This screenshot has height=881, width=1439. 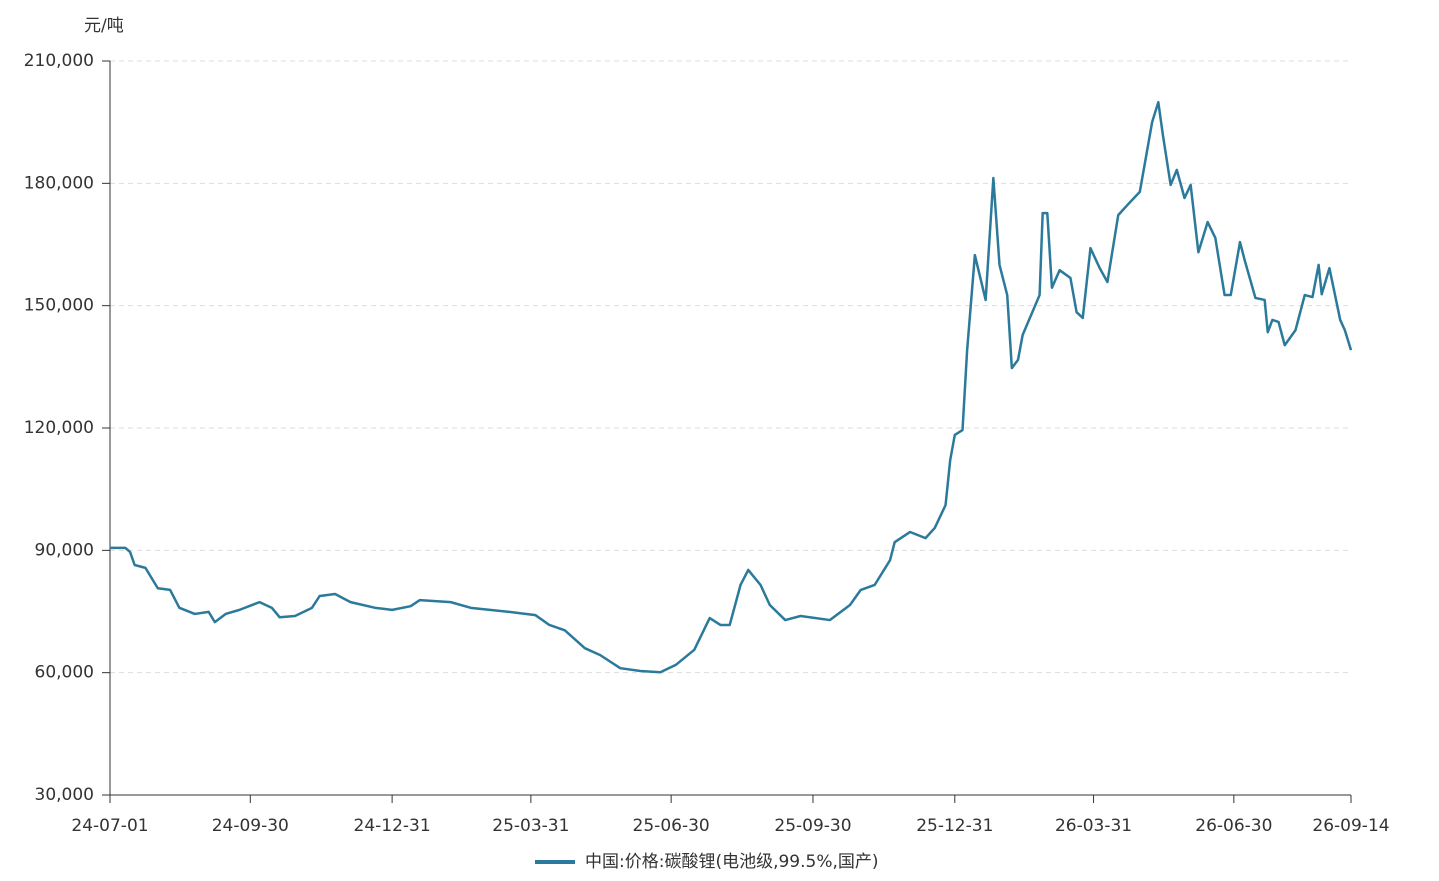 What do you see at coordinates (64, 673) in the screenshot?
I see `y-tick-label: 60,000` at bounding box center [64, 673].